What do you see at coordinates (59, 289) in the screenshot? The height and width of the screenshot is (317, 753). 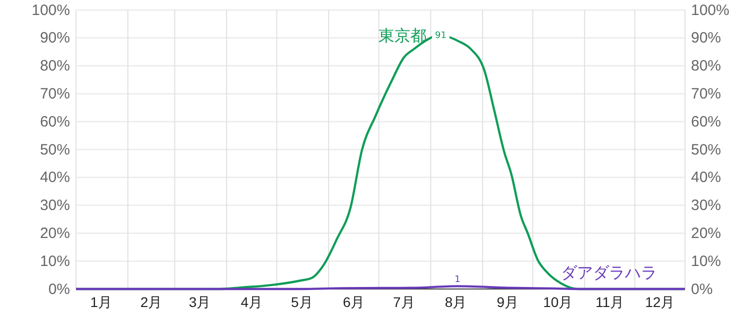 I see `y-tick-label: 0%` at bounding box center [59, 289].